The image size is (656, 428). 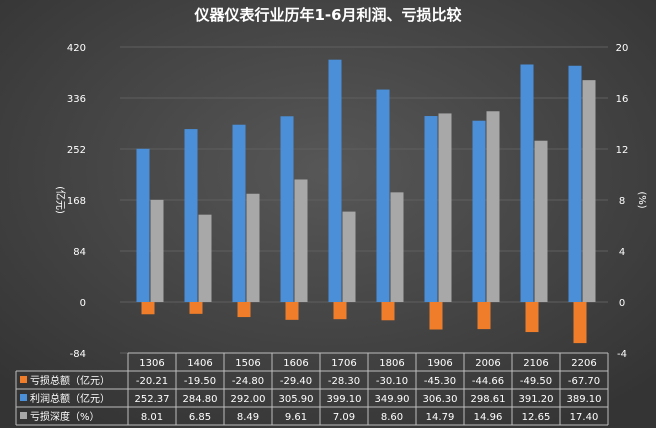 What do you see at coordinates (488, 417) in the screenshot?
I see `data-label: 14.96` at bounding box center [488, 417].